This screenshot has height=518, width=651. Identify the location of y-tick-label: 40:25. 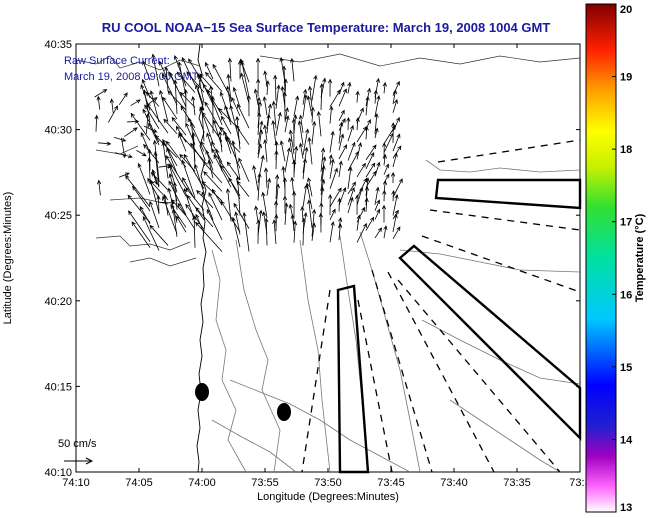
(58, 216).